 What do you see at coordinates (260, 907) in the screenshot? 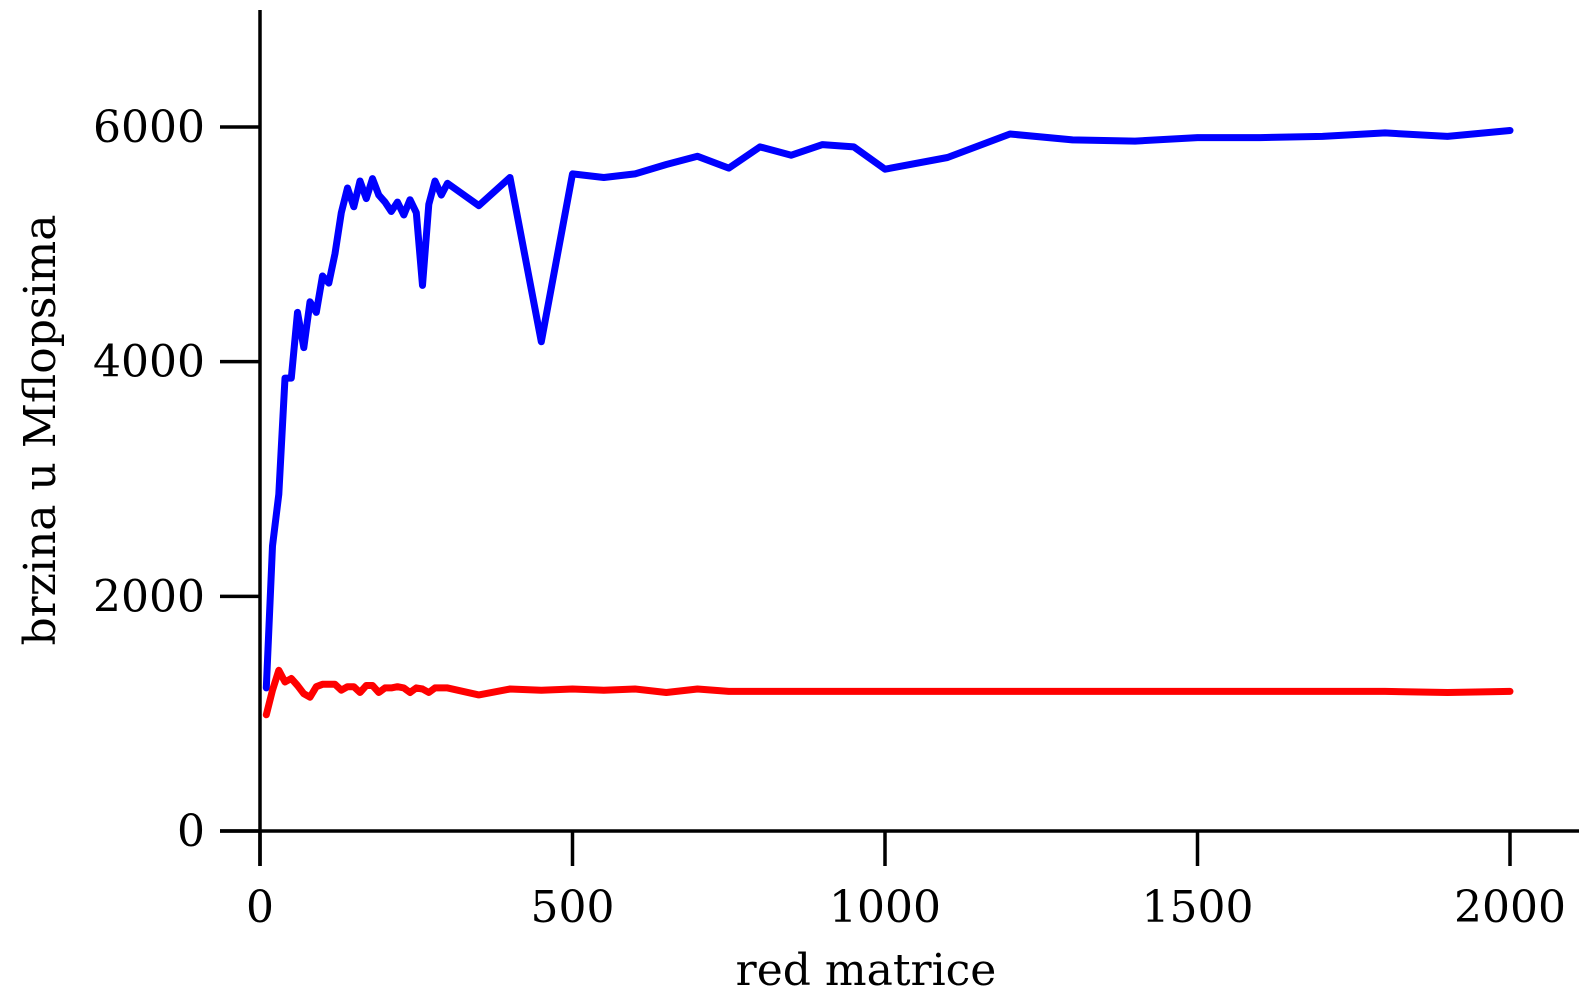
I see `x-tick-label: 0` at bounding box center [260, 907].